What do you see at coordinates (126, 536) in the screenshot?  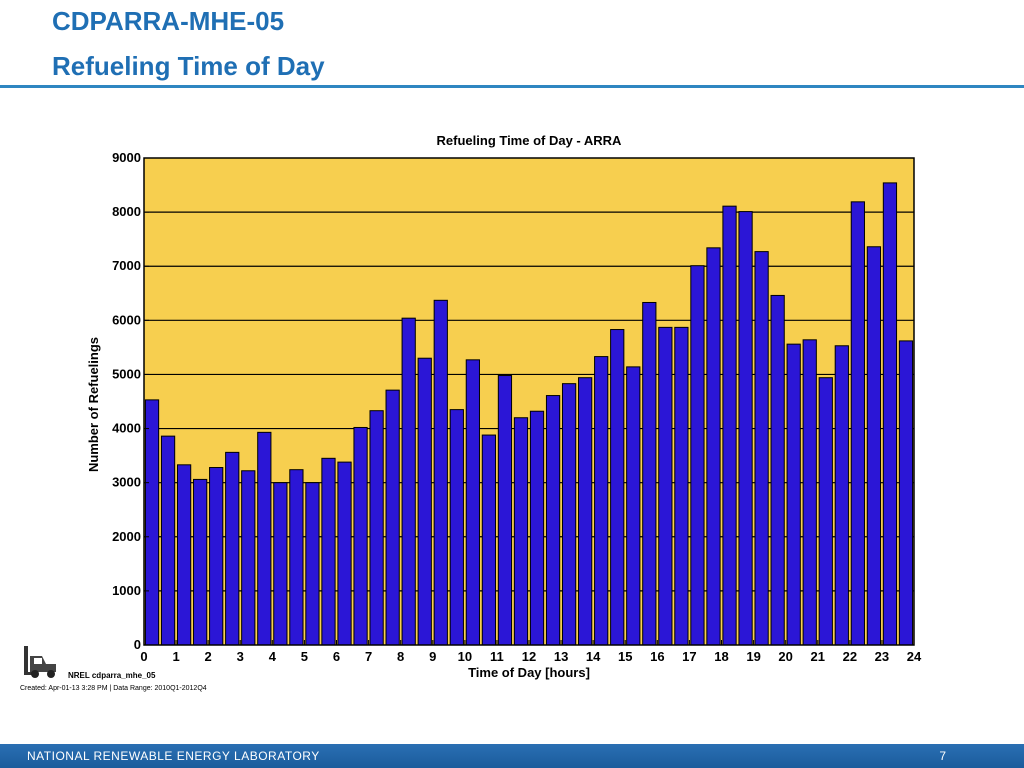 I see `y-tick-label: 2000` at bounding box center [126, 536].